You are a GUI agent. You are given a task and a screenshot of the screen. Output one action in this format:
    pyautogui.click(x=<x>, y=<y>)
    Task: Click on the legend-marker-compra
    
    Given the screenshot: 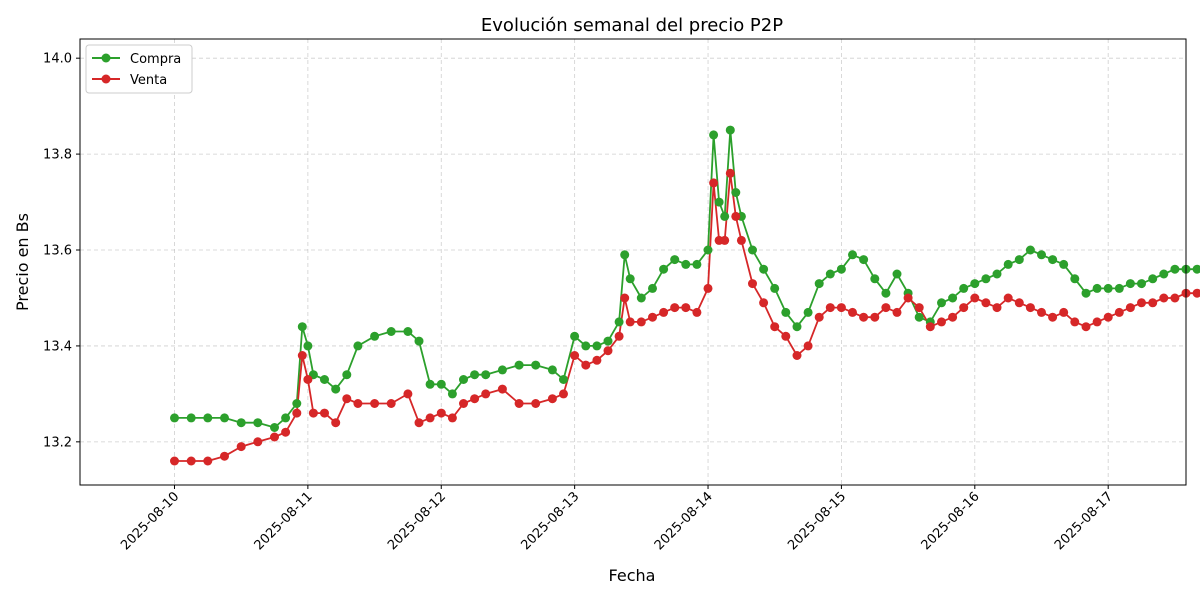 What is the action you would take?
    pyautogui.click(x=106, y=58)
    